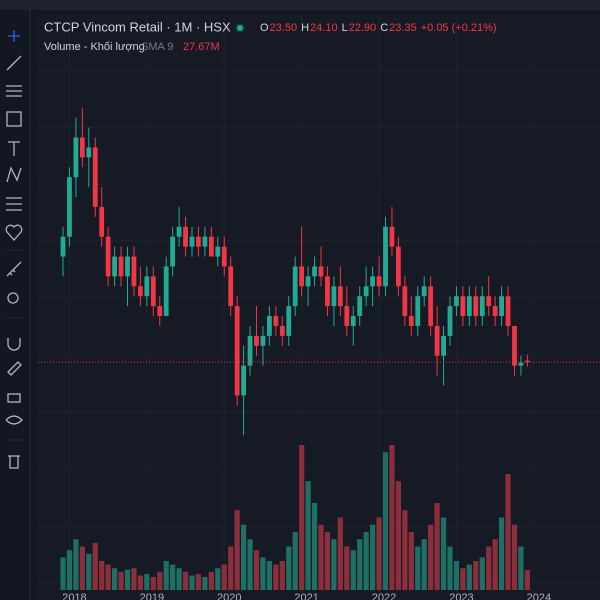 Image resolution: width=600 pixels, height=600 pixels. I want to click on x-tick-label: 2020, so click(229, 596).